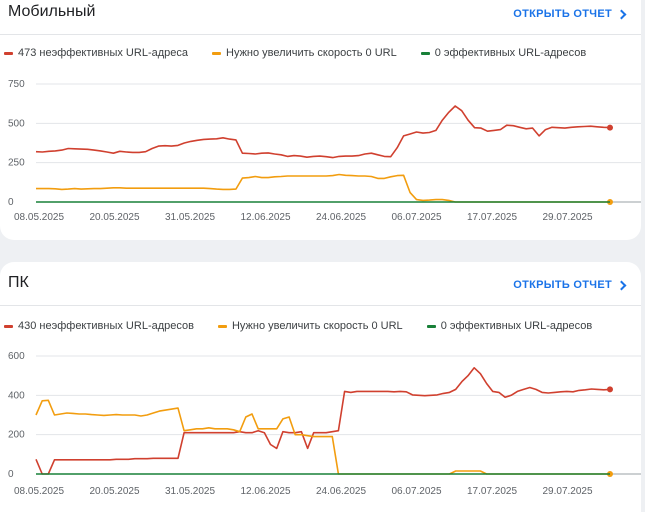 This screenshot has height=512, width=645. Describe the element at coordinates (106, 326) in the screenshot. I see `legend-label: 430 неэффективных URL-адресов` at that location.